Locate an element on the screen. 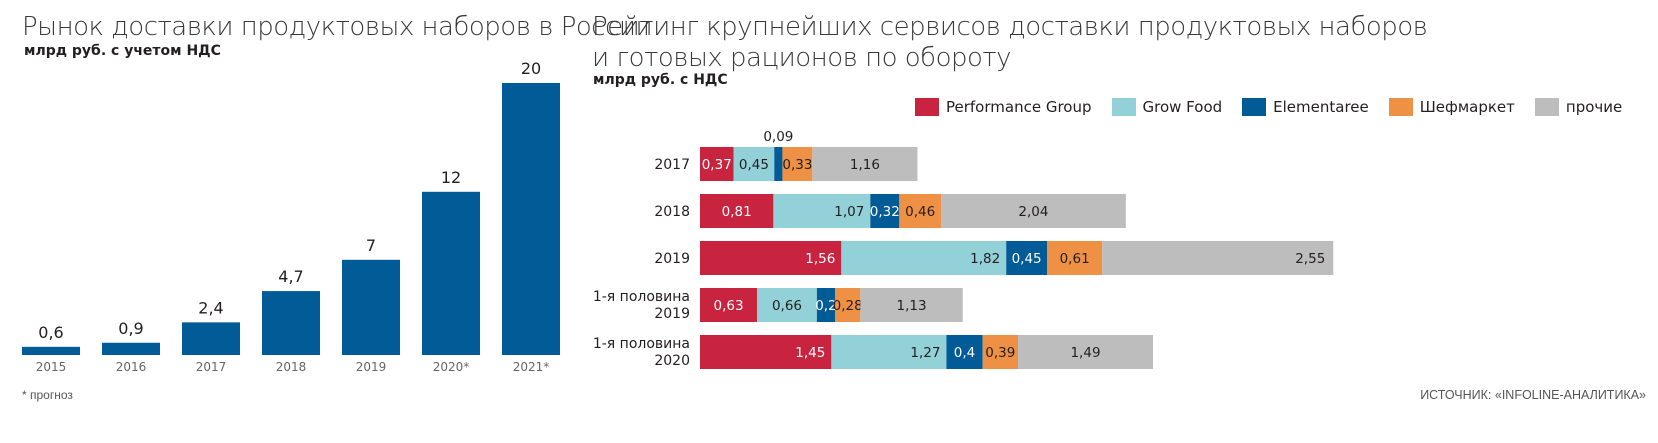 This screenshot has height=443, width=1658. segment-value-label: 1,16 is located at coordinates (865, 165).